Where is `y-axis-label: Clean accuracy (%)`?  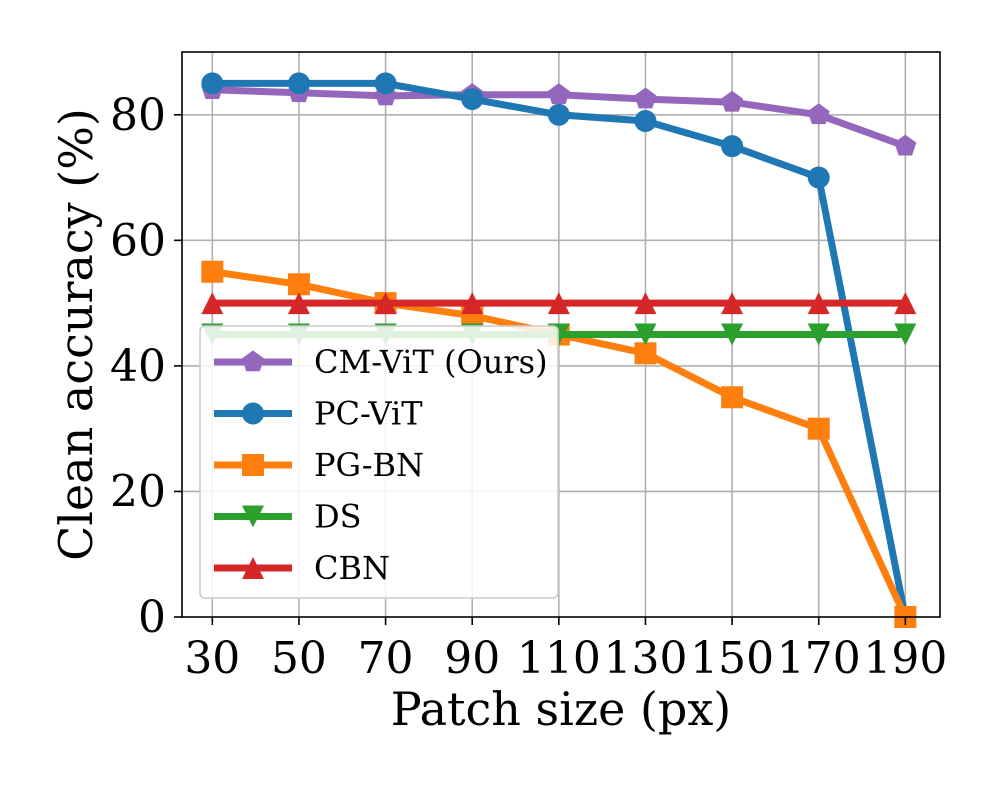 y-axis-label: Clean accuracy (%) is located at coordinates (76, 334).